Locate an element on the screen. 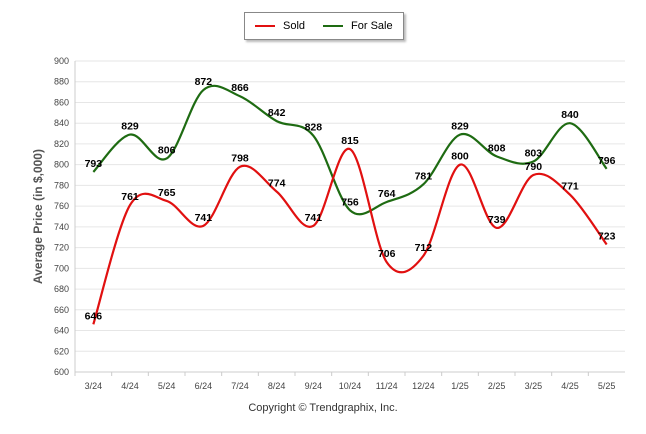  x-tick-label: 4/24 is located at coordinates (130, 386).